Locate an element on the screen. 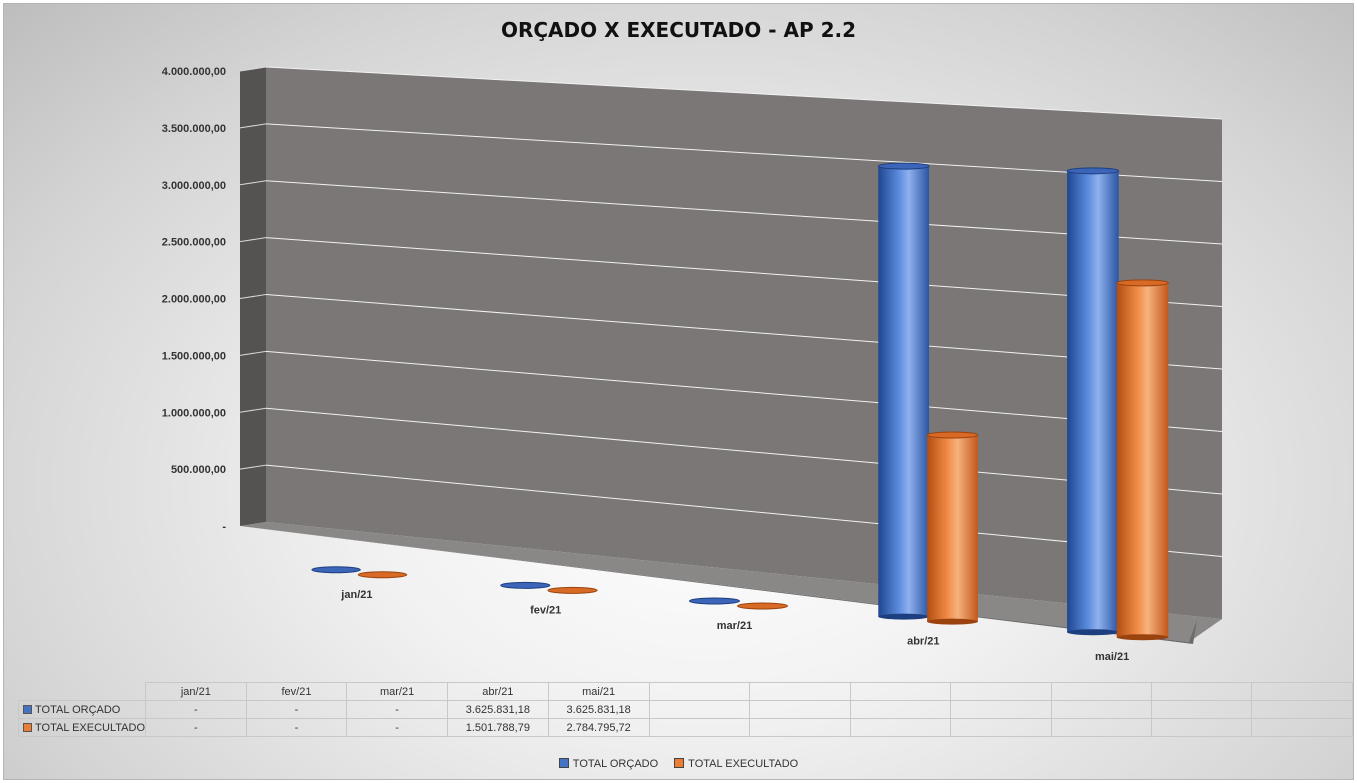  legend: TOTAL ORÇADO TOTAL EXECULTADO is located at coordinates (678, 764).